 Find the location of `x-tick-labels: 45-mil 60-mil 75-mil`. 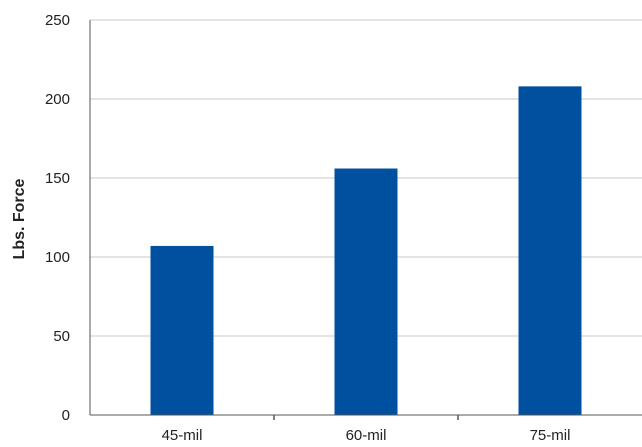

x-tick-labels: 45-mil 60-mil 75-mil is located at coordinates (366, 435).